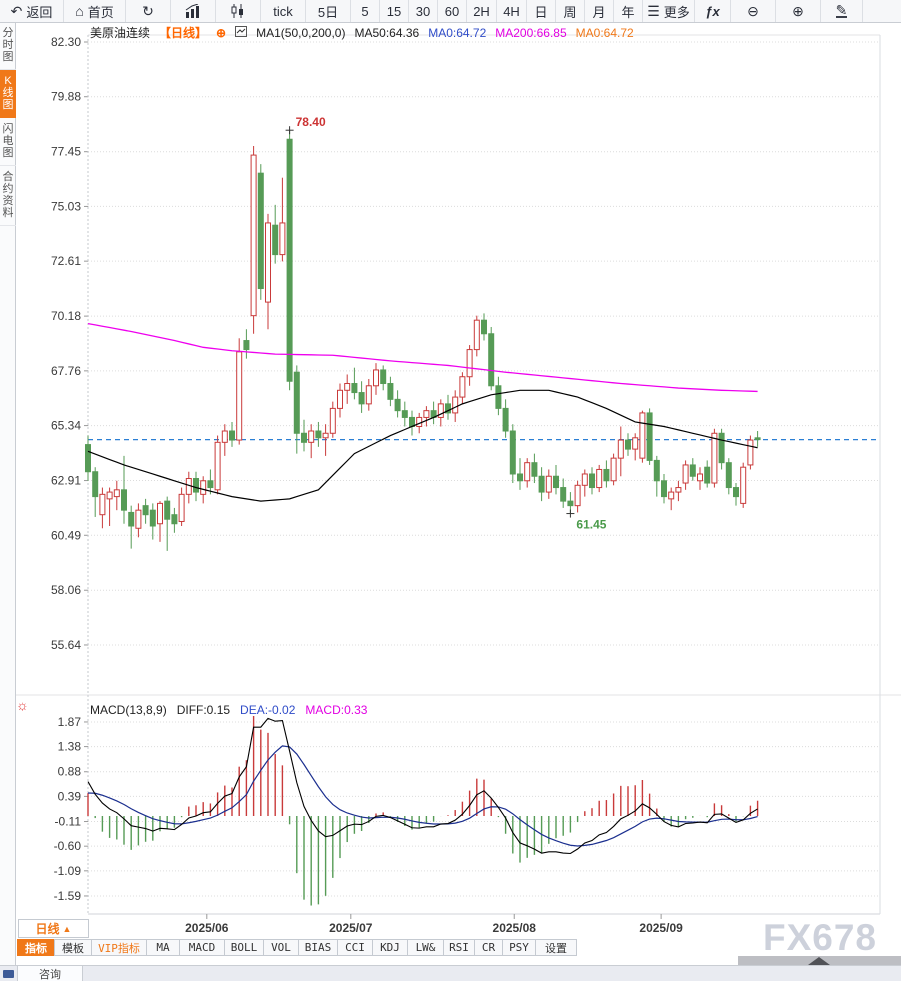 This screenshot has height=981, width=901. I want to click on period-selector: 日线 ▲, so click(53, 928).